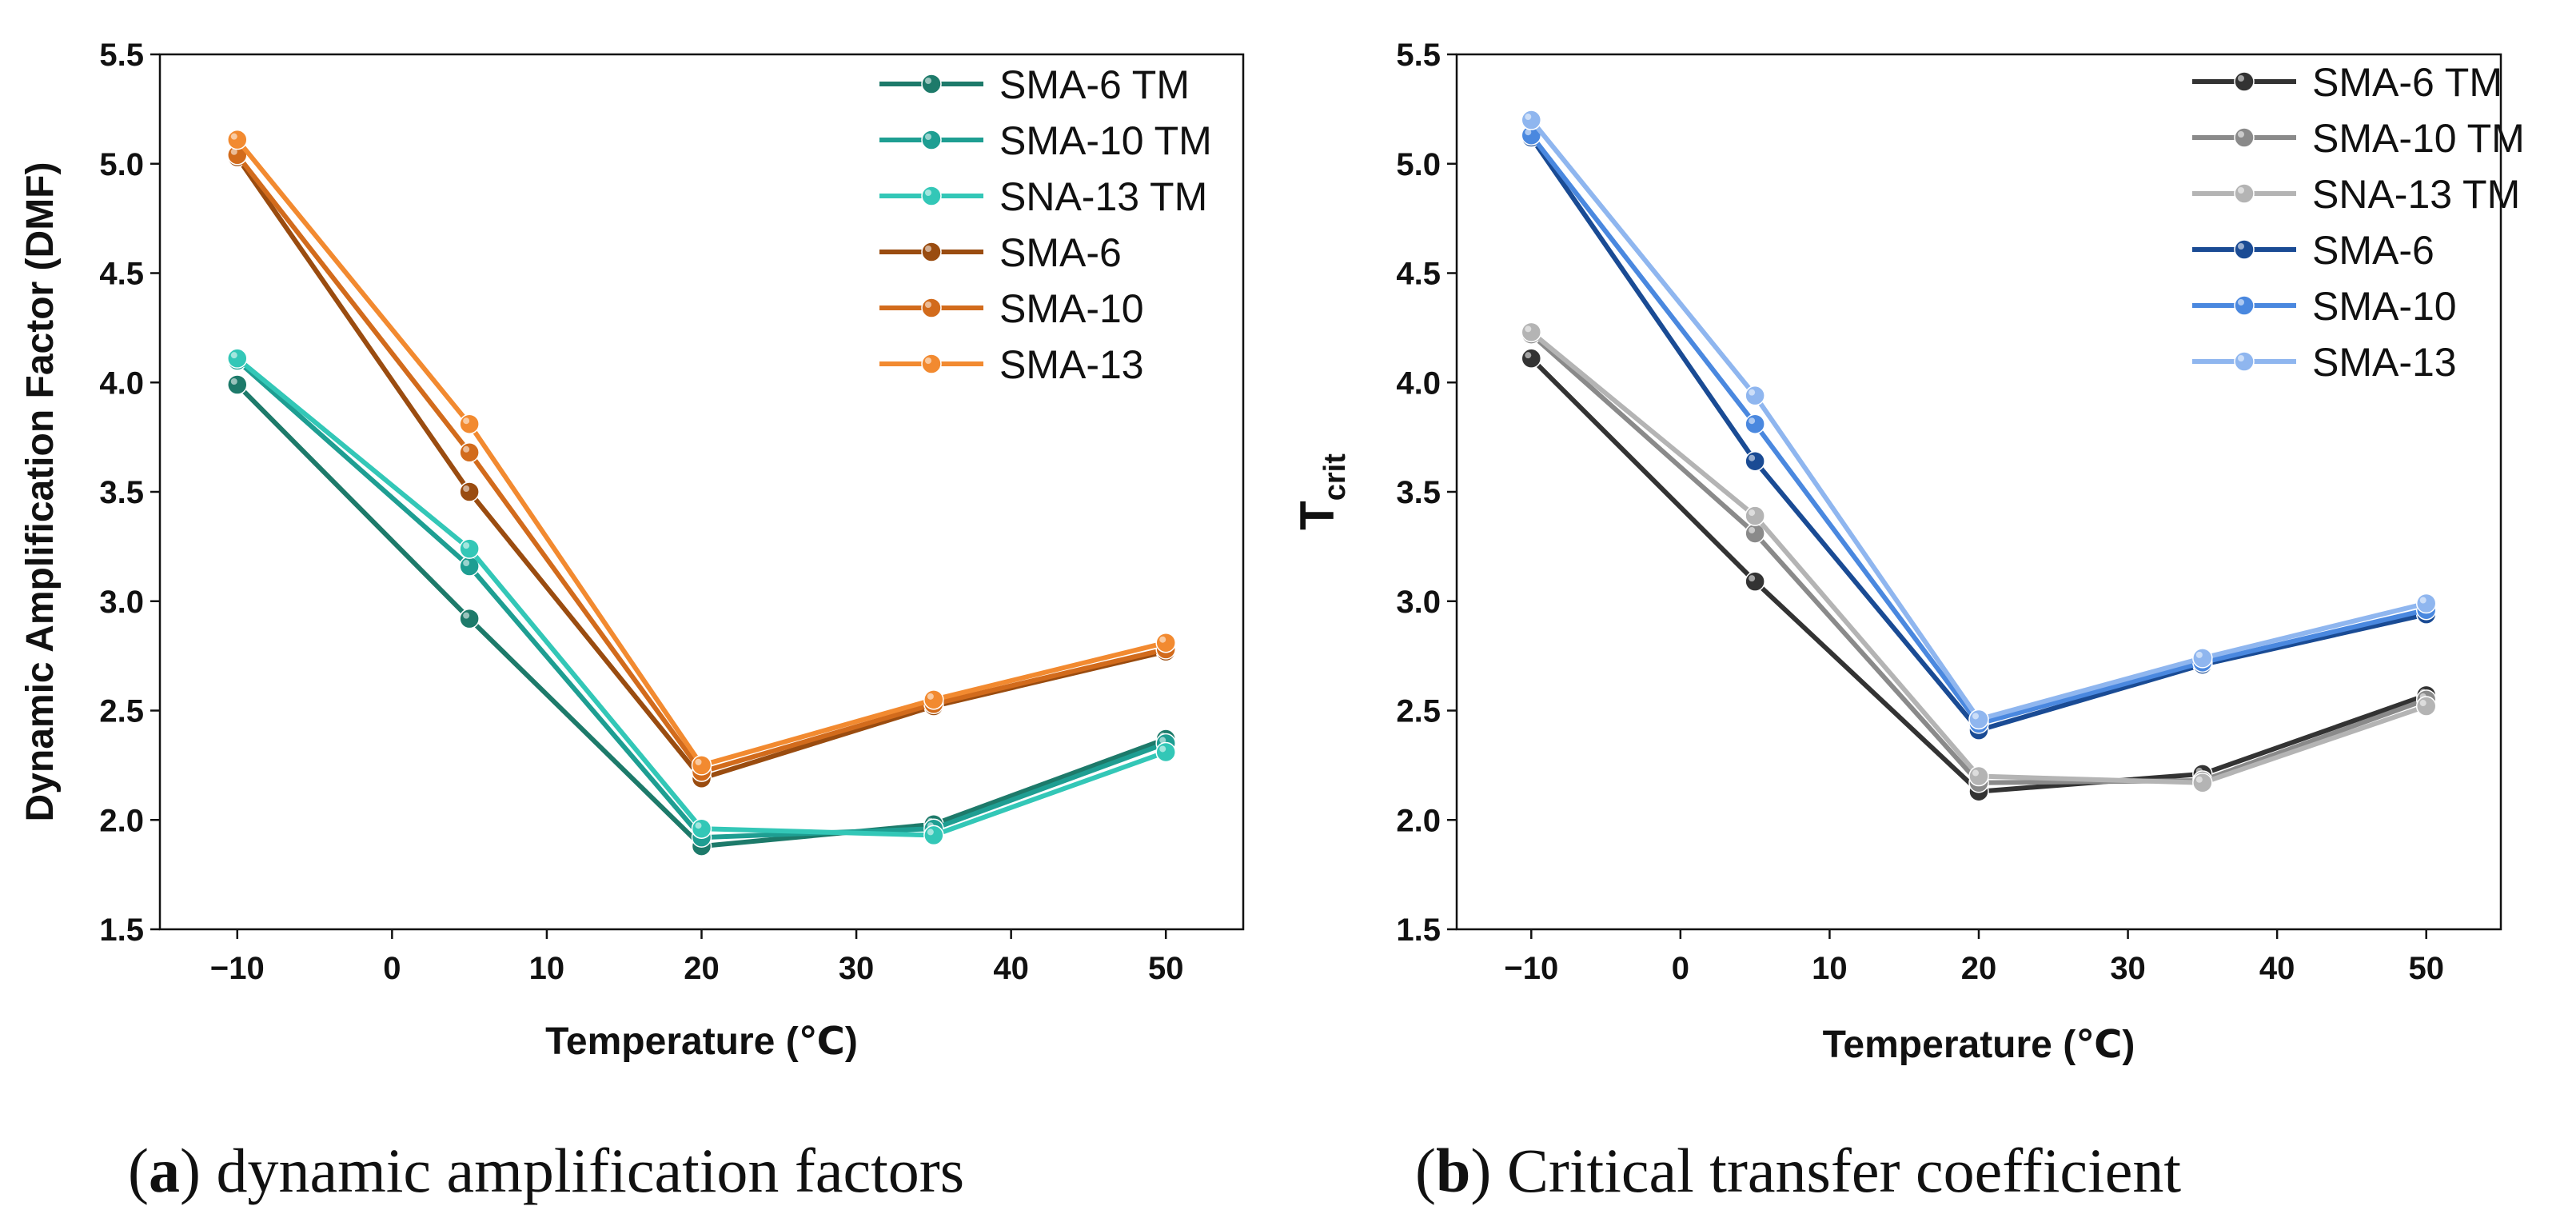  Describe the element at coordinates (2384, 306) in the screenshot. I see `legend-entry-label: SMA-10` at that location.